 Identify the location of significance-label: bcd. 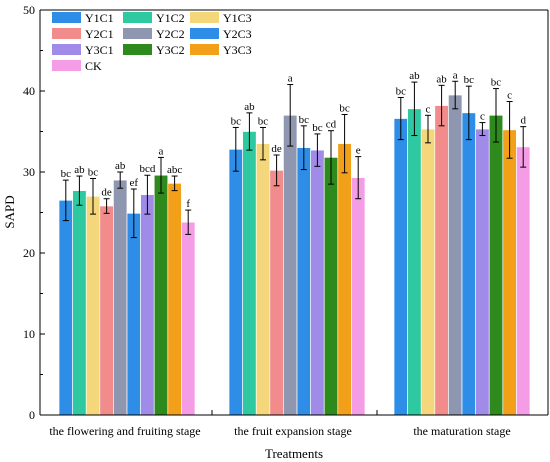
(147, 169).